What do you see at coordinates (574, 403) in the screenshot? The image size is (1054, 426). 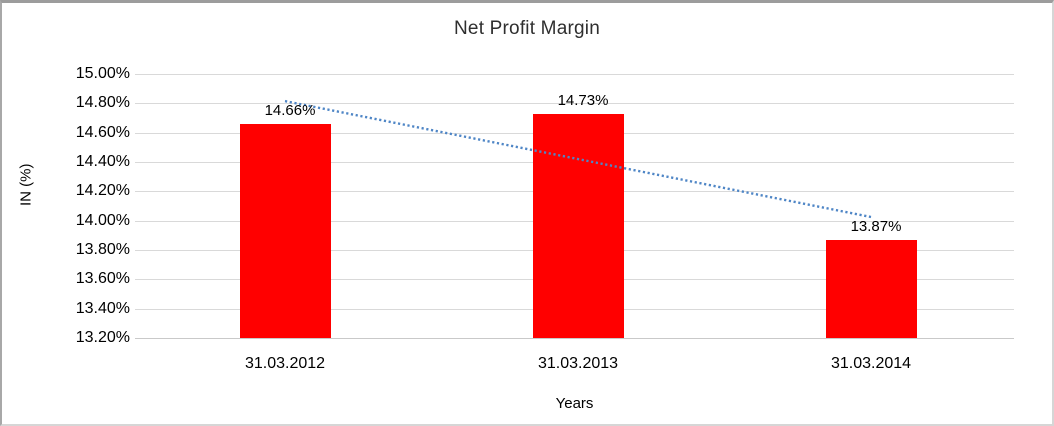 I see `x-axis-title: Years` at bounding box center [574, 403].